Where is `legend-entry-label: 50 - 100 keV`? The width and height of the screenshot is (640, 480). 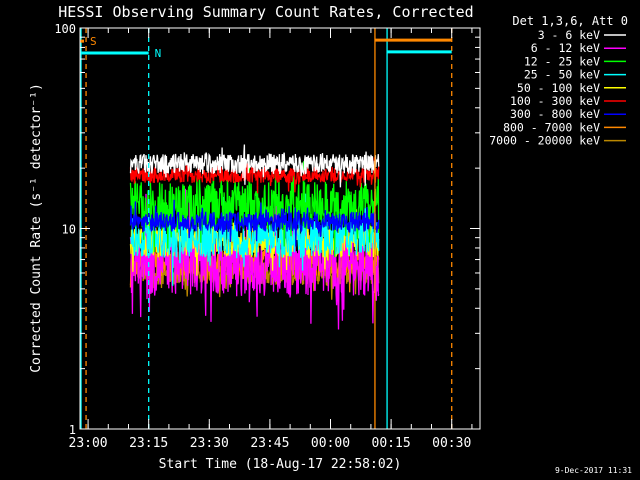 legend-entry-label: 50 - 100 keV is located at coordinates (558, 88).